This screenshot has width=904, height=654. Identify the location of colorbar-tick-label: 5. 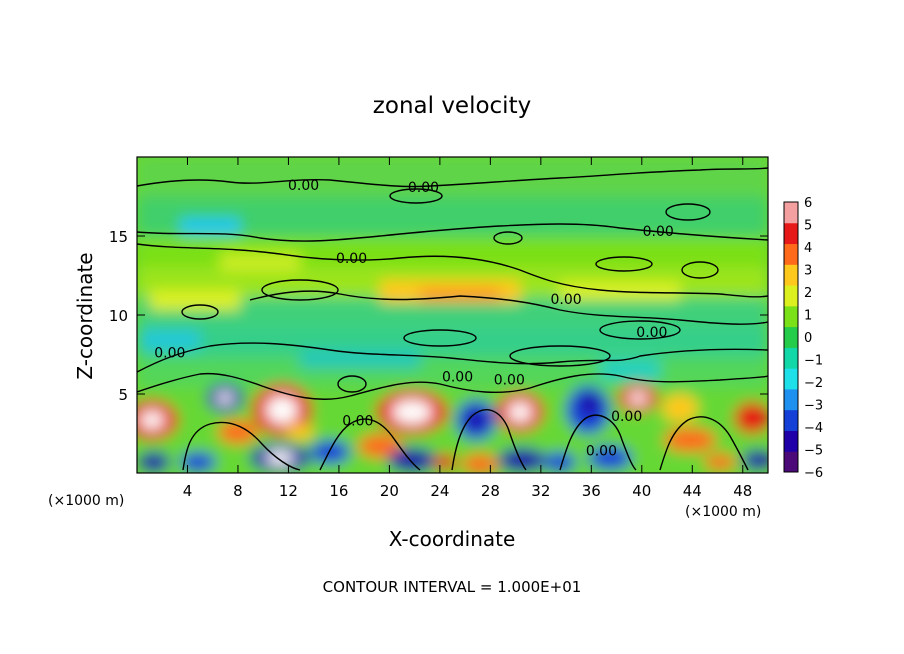
(808, 226).